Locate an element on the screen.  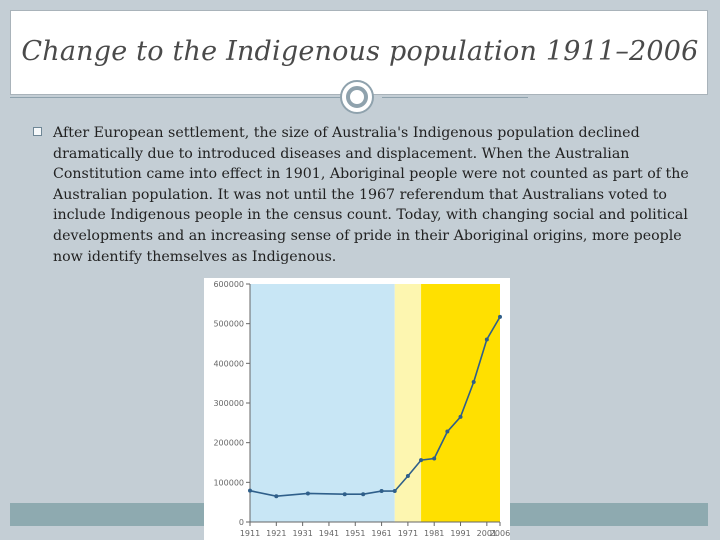
title-divider-left is located at coordinates (175, 97).